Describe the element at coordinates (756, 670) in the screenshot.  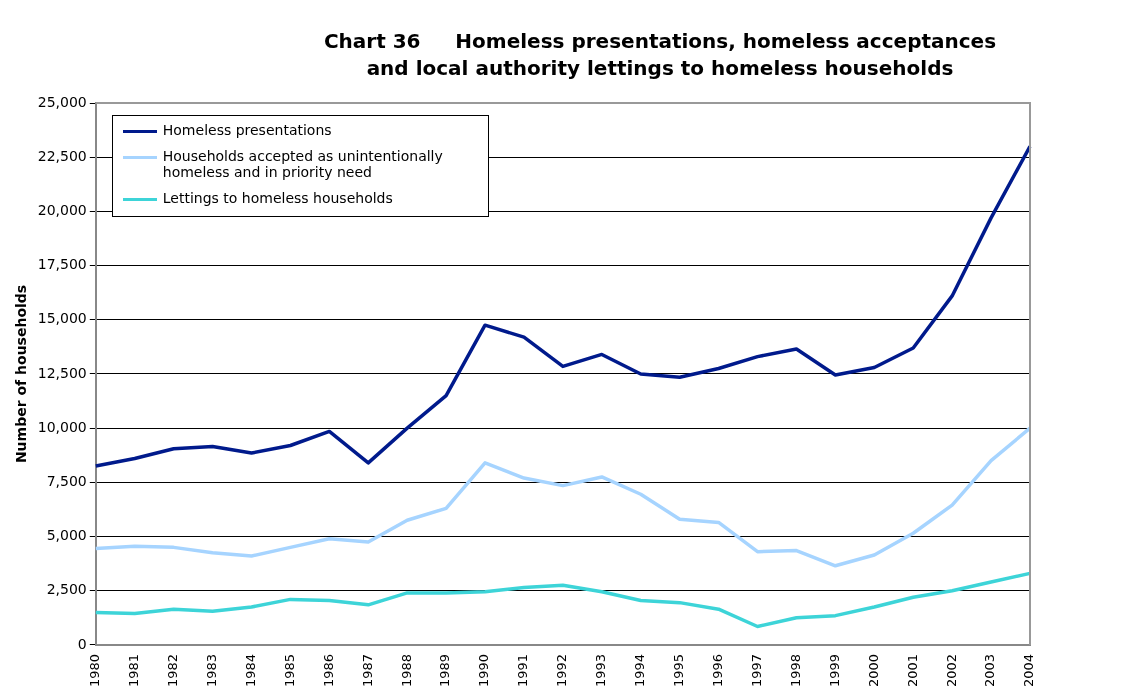
I see `x-tick-label: 1997` at that location.